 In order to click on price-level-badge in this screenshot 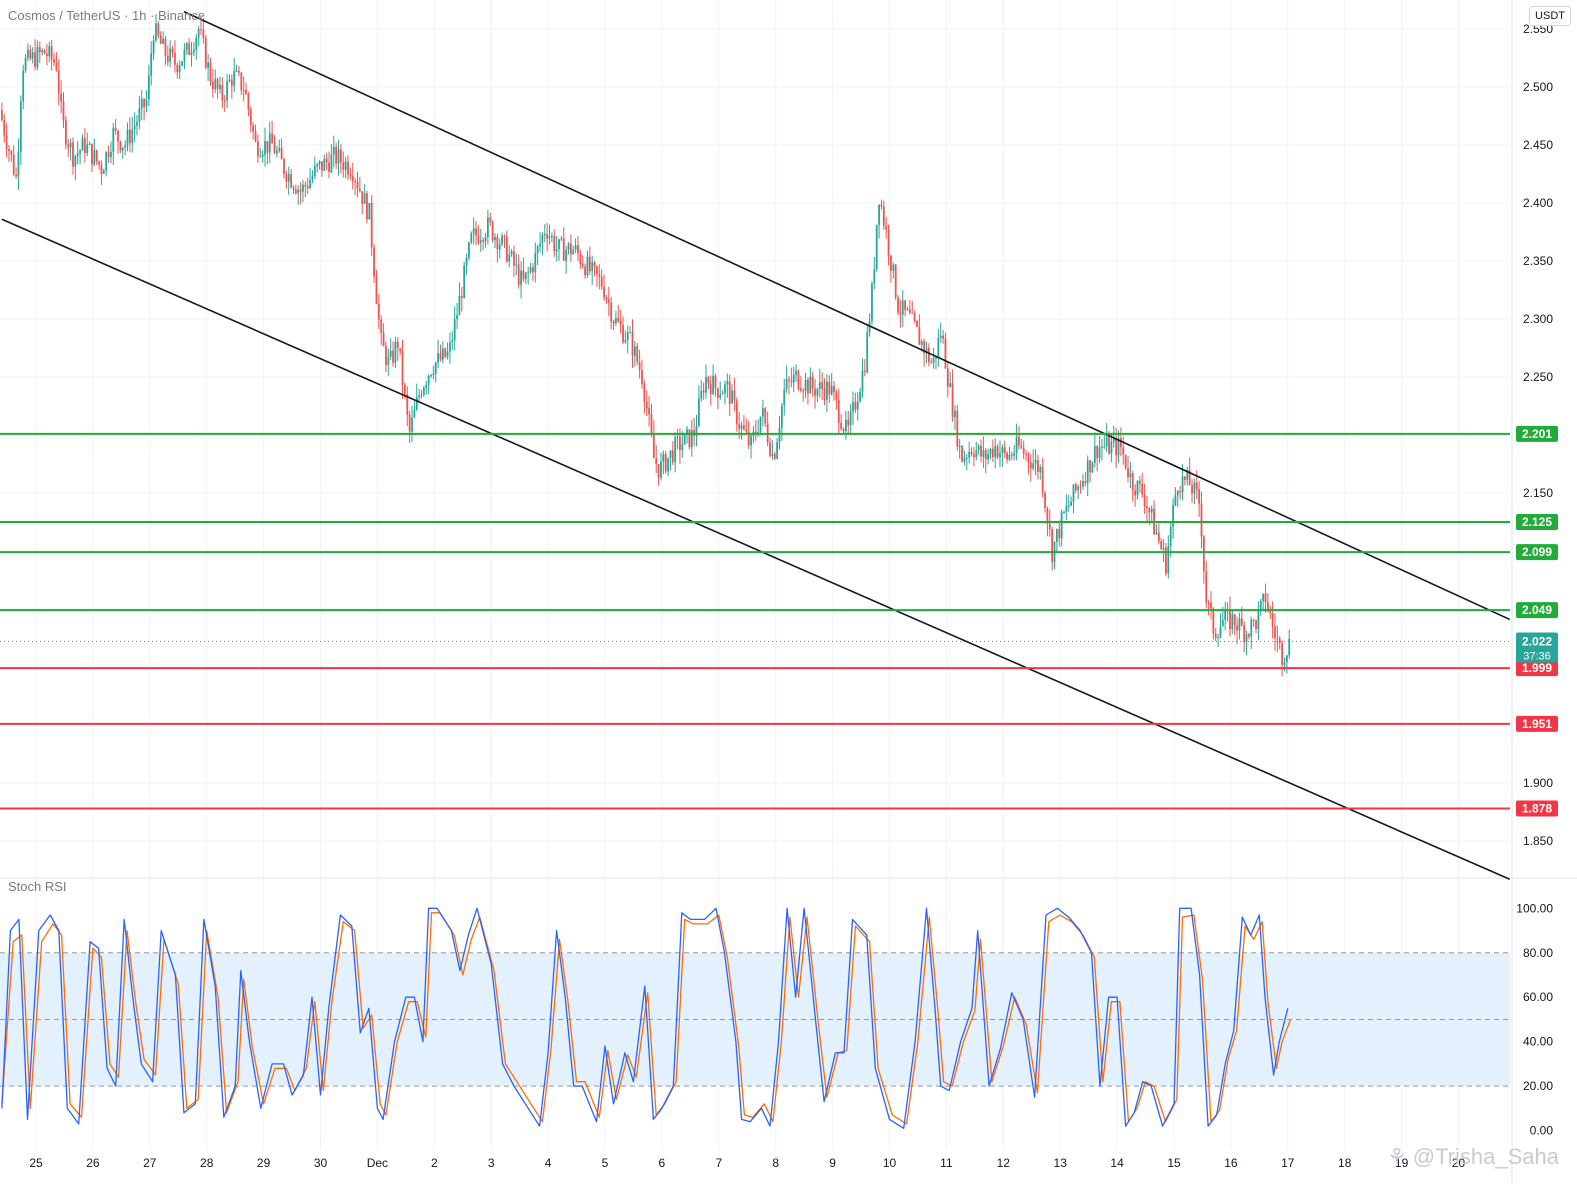, I will do `click(1537, 723)`.